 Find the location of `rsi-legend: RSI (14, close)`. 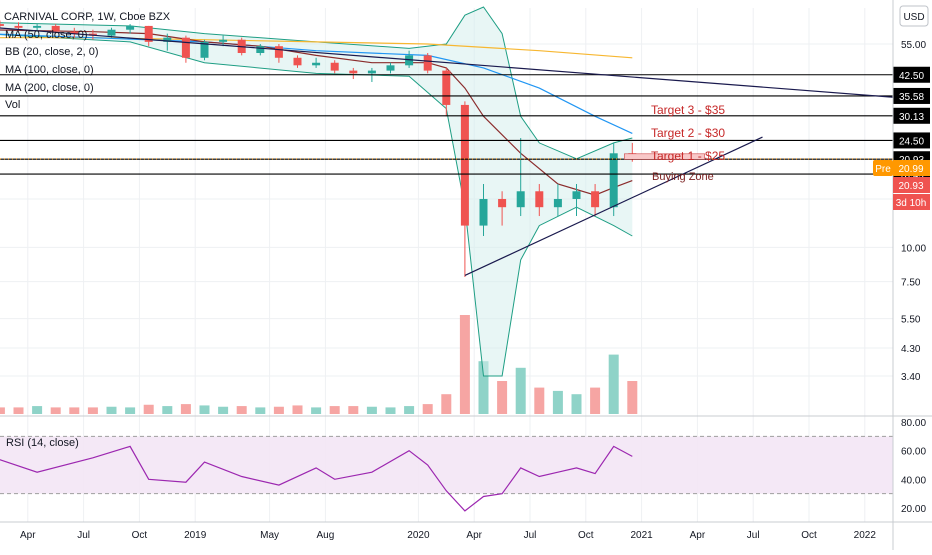

rsi-legend: RSI (14, close) is located at coordinates (42, 443).